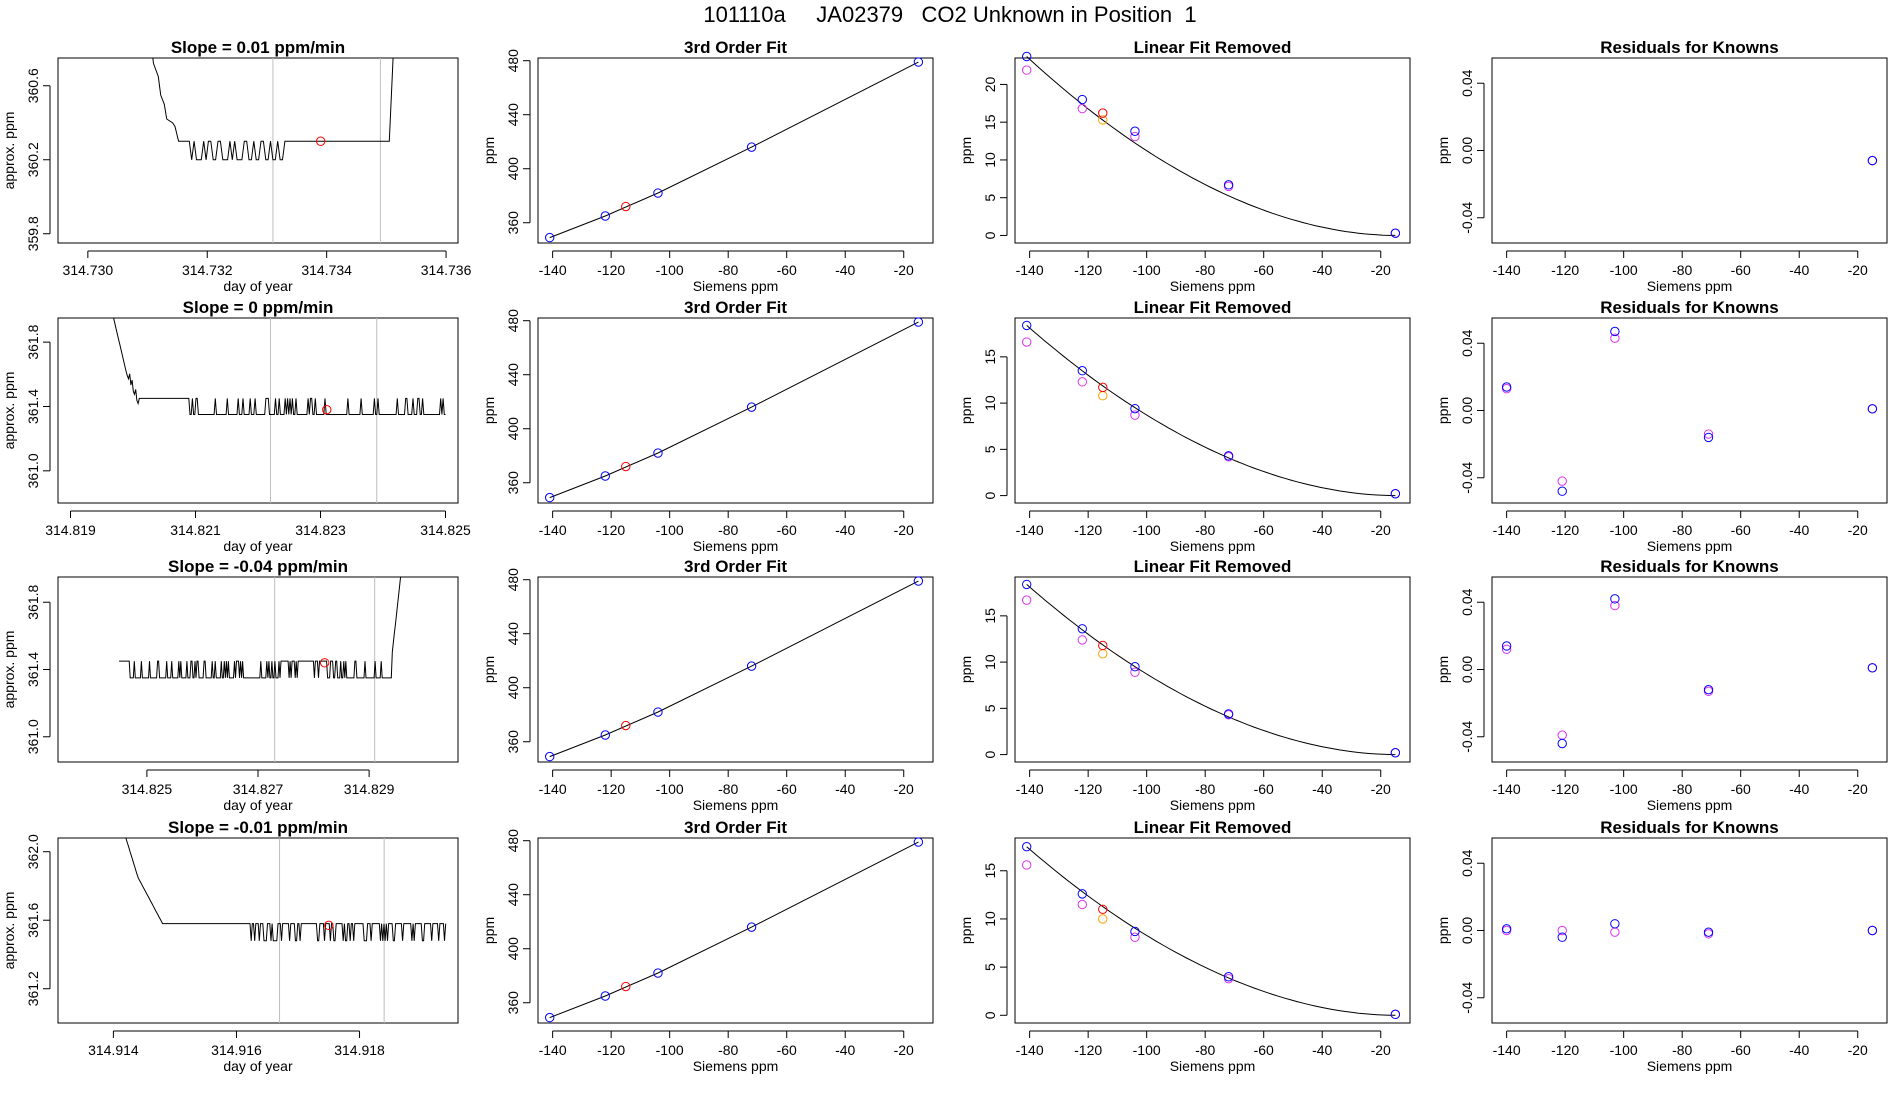 Image resolution: width=1900 pixels, height=1100 pixels. What do you see at coordinates (33, 602) in the screenshot?
I see `y-tick-label: 361.8` at bounding box center [33, 602].